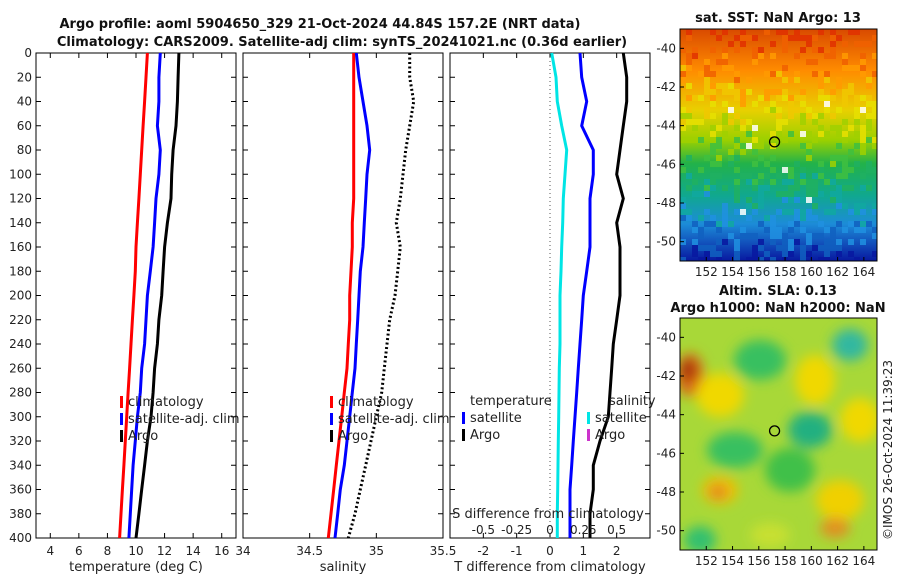 This screenshot has height=580, width=900. What do you see at coordinates (20, 320) in the screenshot?
I see `y-tick-label: 220` at bounding box center [20, 320].